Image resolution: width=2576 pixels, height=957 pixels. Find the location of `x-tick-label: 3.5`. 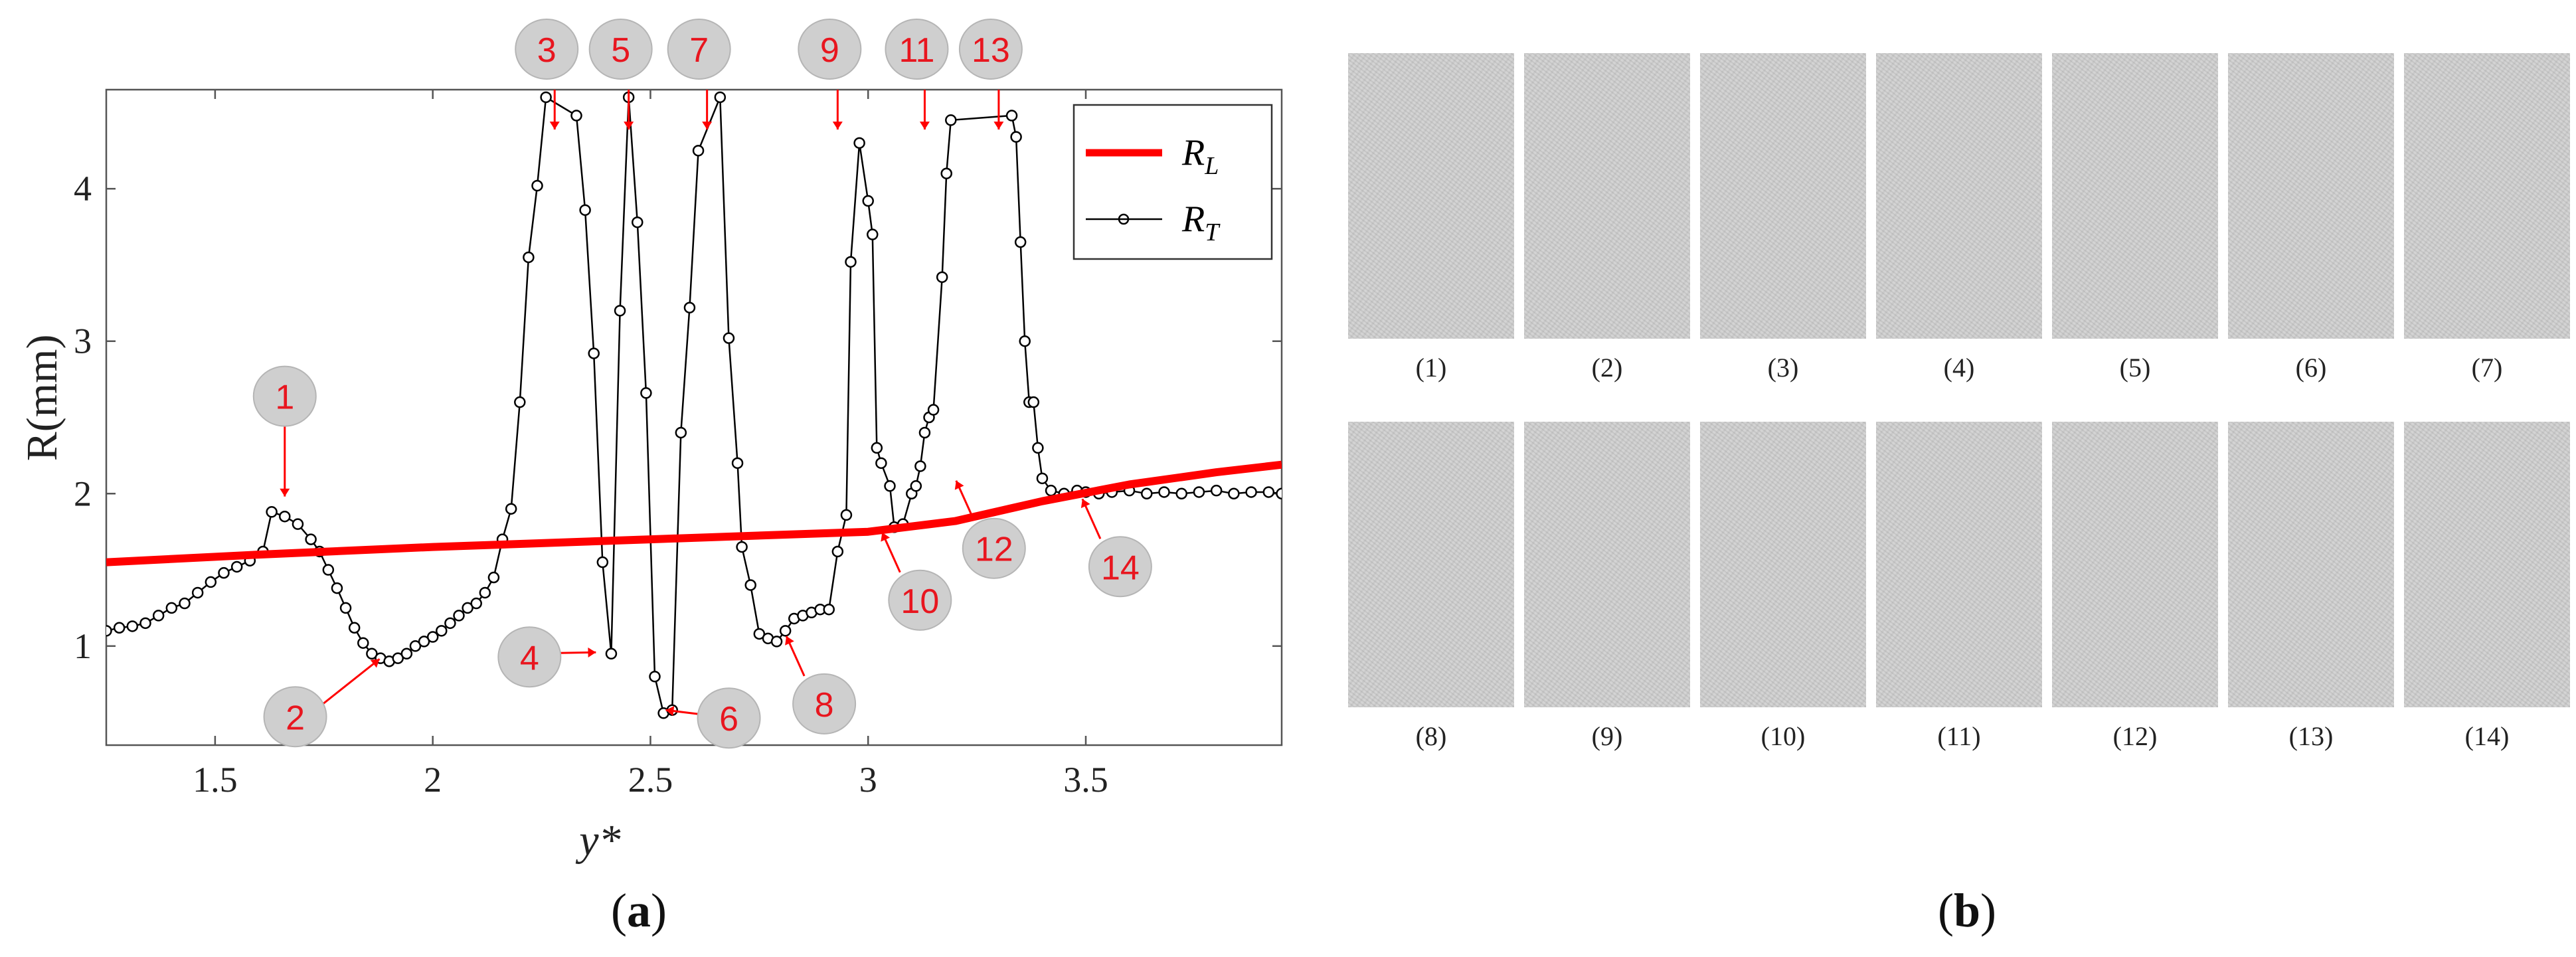

x-tick-label: 3.5 is located at coordinates (1085, 780).